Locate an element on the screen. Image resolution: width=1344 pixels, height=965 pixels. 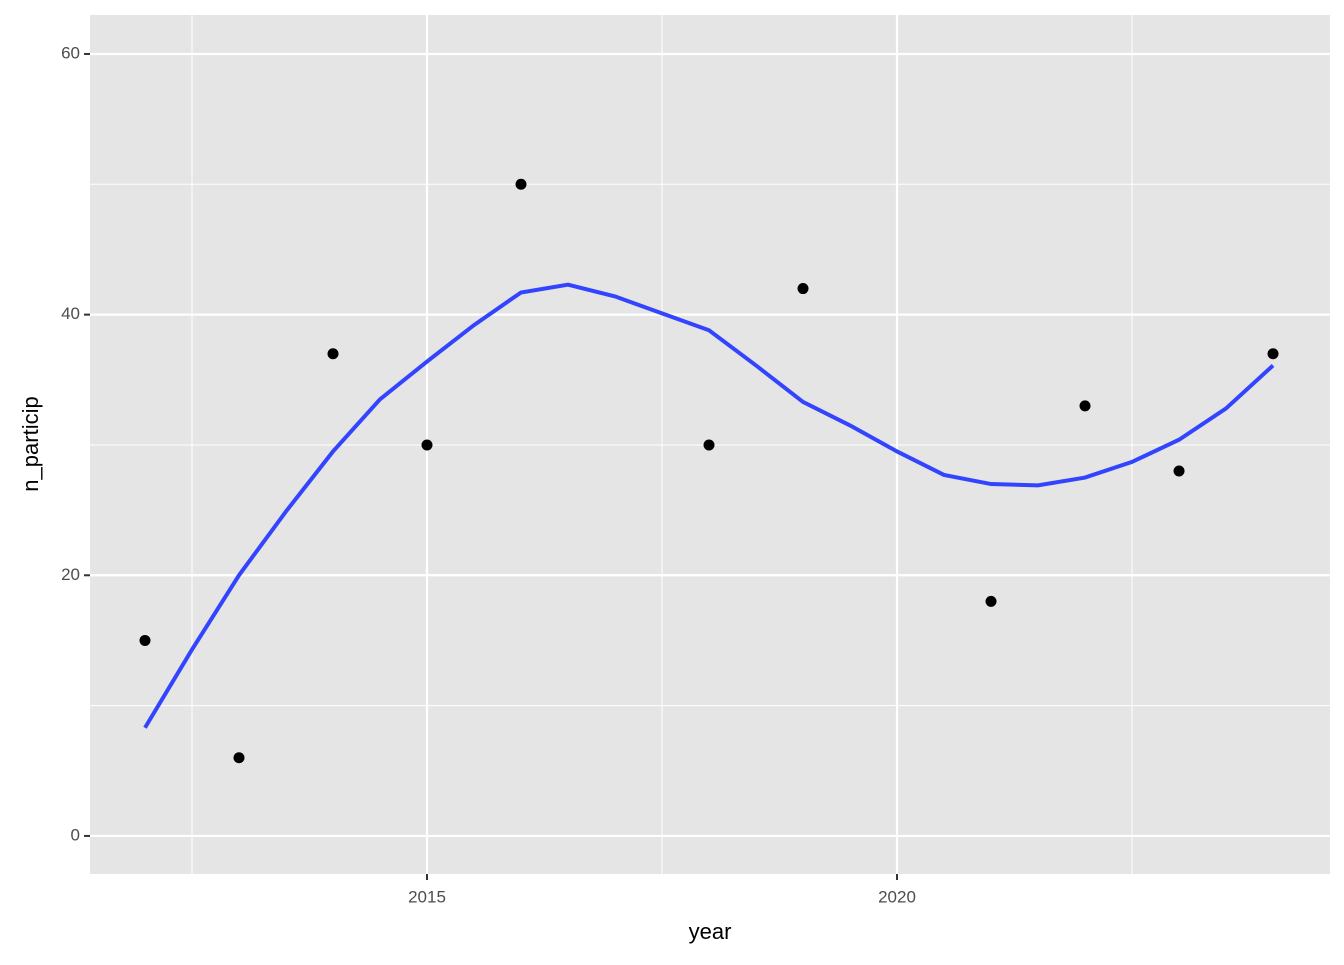
y-tick-label: 0 is located at coordinates (75, 834).